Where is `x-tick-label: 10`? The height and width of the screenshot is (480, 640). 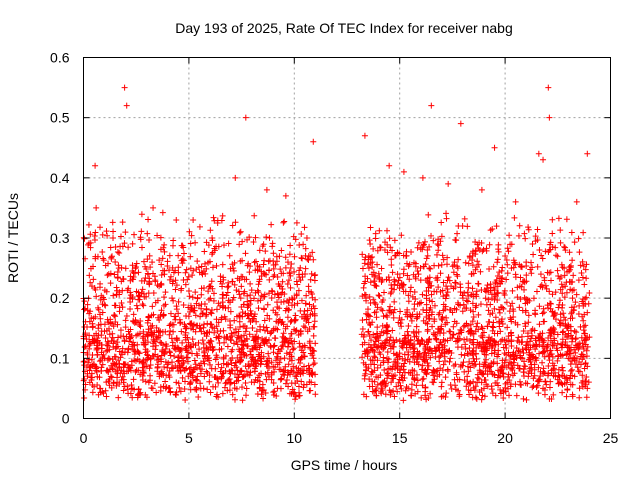
x-tick-label: 10 is located at coordinates (295, 438).